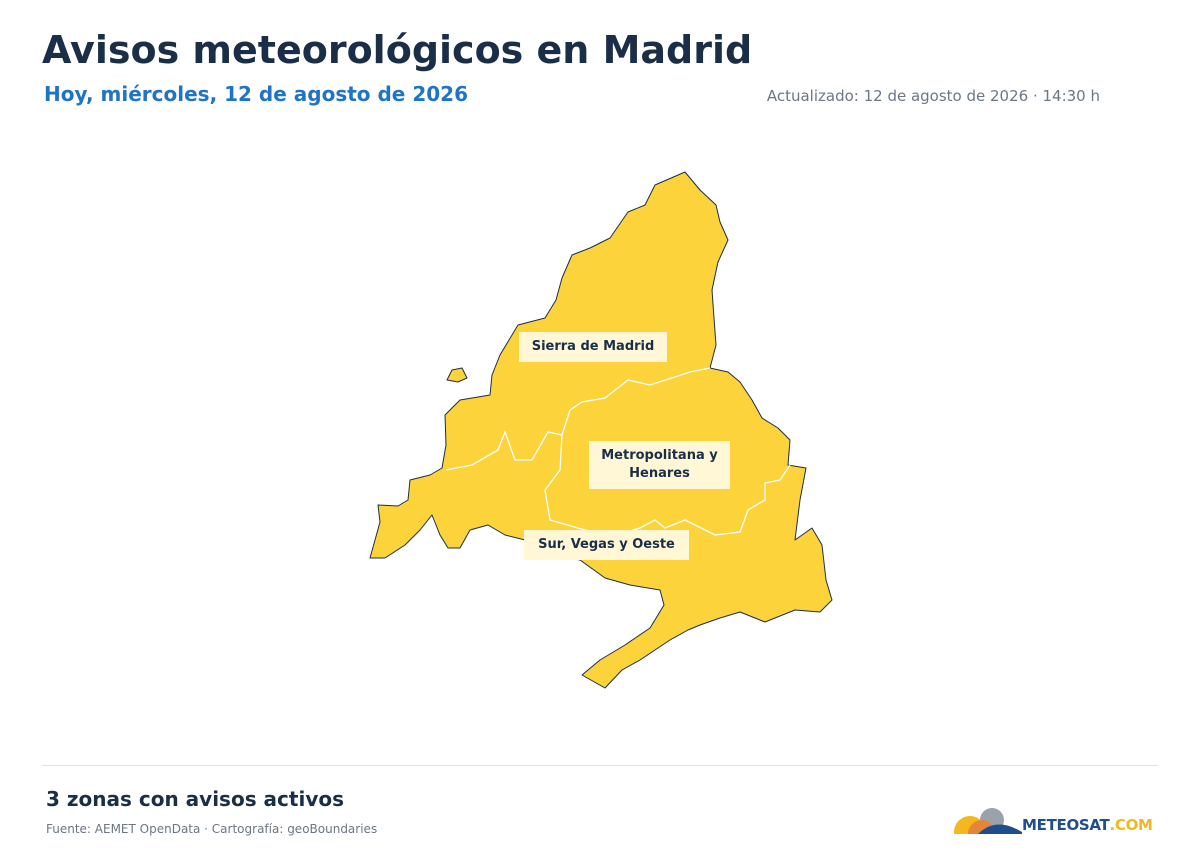  What do you see at coordinates (256, 94) in the screenshot?
I see `subtitle: Hoy, miércoles, 12 de agosto de 2026` at bounding box center [256, 94].